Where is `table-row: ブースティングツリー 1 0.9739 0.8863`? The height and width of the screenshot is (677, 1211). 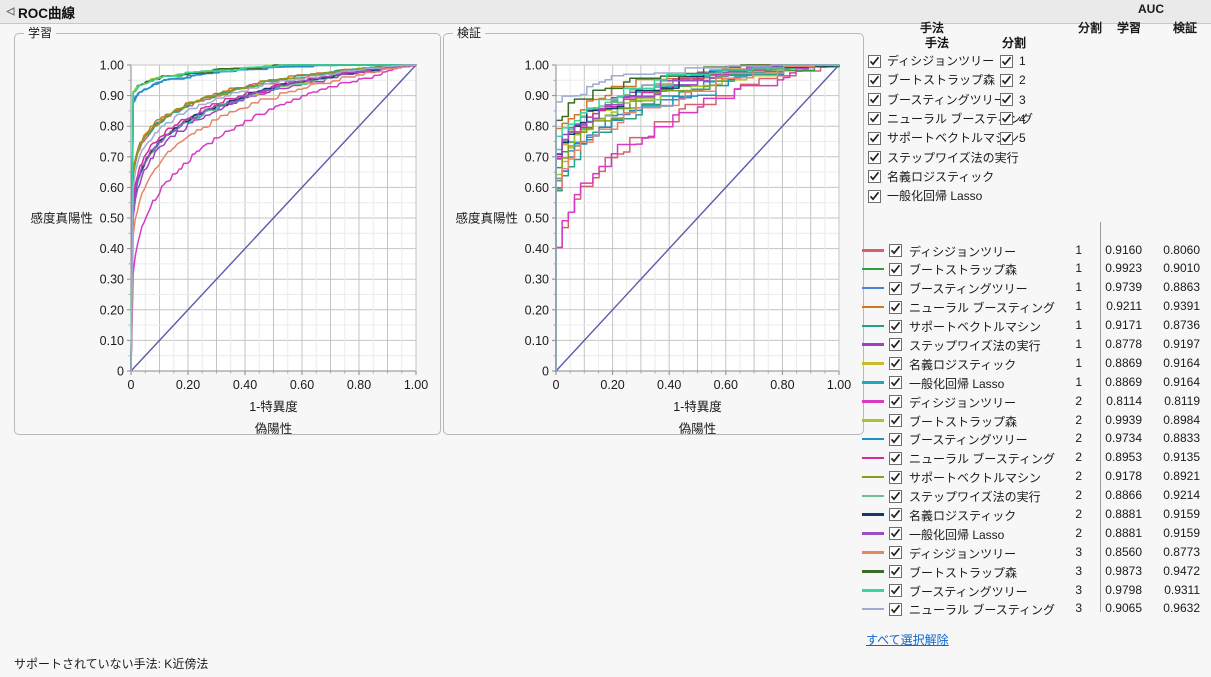
table-row: ブースティングツリー 1 0.9739 0.8863 is located at coordinates (1035, 288).